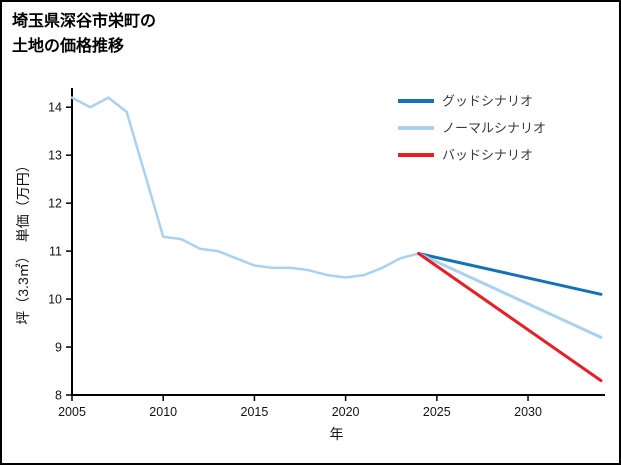  Describe the element at coordinates (72, 412) in the screenshot. I see `x-tick-label: 2005` at that location.